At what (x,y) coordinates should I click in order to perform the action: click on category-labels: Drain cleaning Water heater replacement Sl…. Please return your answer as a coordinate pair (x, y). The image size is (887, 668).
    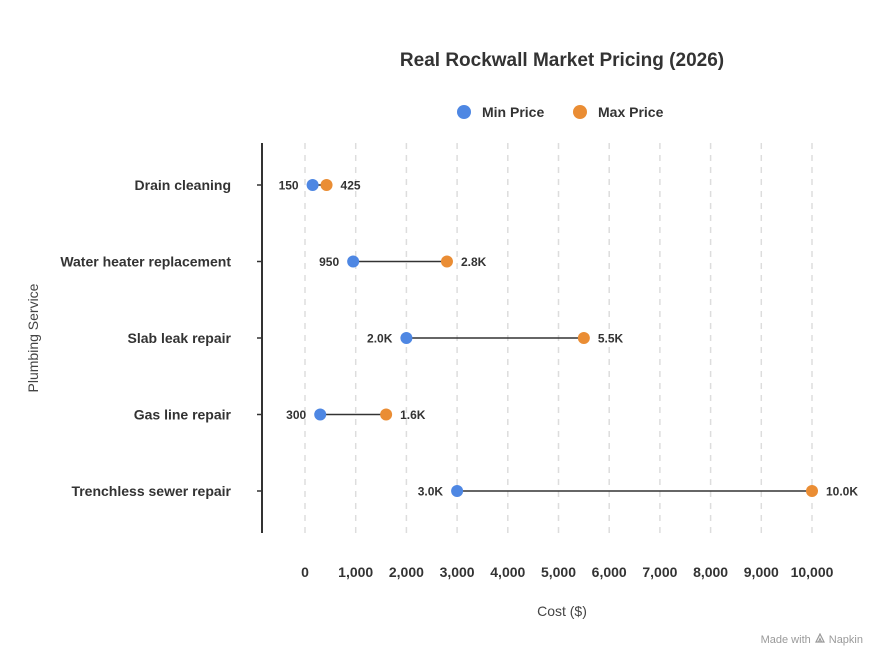
    Looking at the image, I should click on (145, 338).